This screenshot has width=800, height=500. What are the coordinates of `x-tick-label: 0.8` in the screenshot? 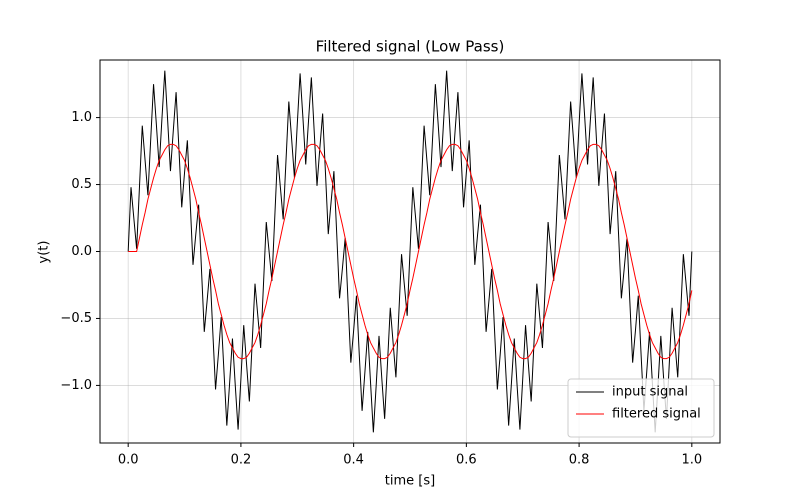 It's located at (579, 460).